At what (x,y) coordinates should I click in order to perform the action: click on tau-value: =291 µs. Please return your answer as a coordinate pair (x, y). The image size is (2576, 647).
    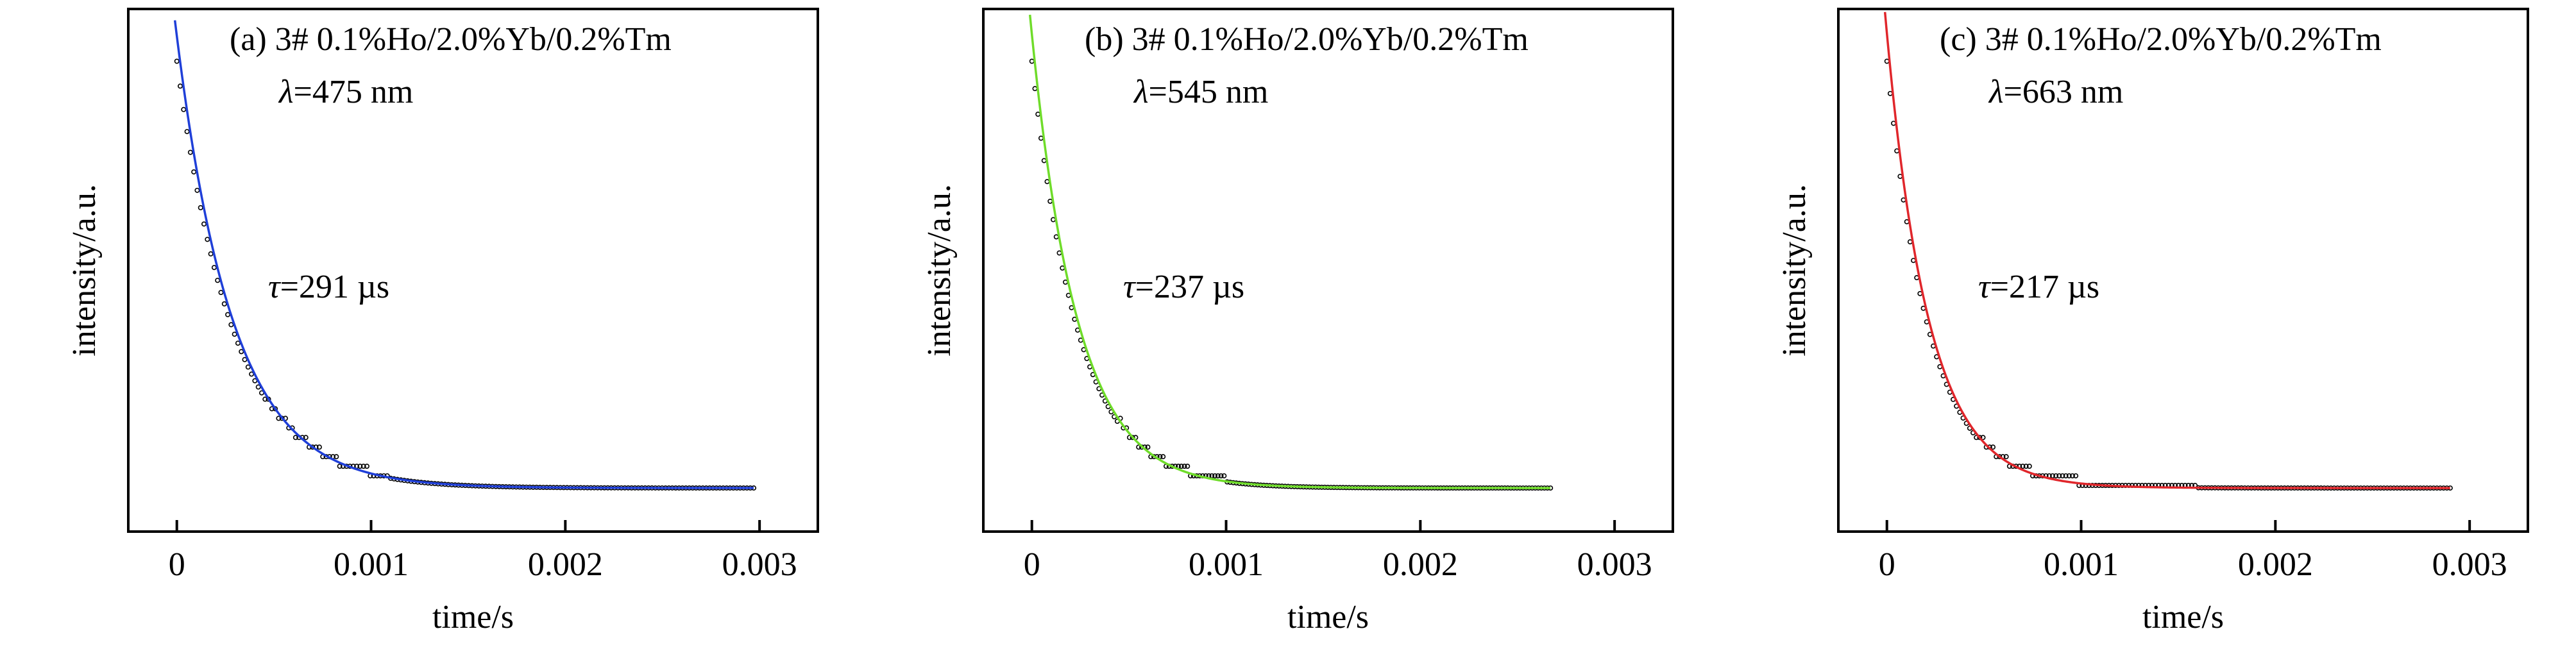
    Looking at the image, I should click on (335, 287).